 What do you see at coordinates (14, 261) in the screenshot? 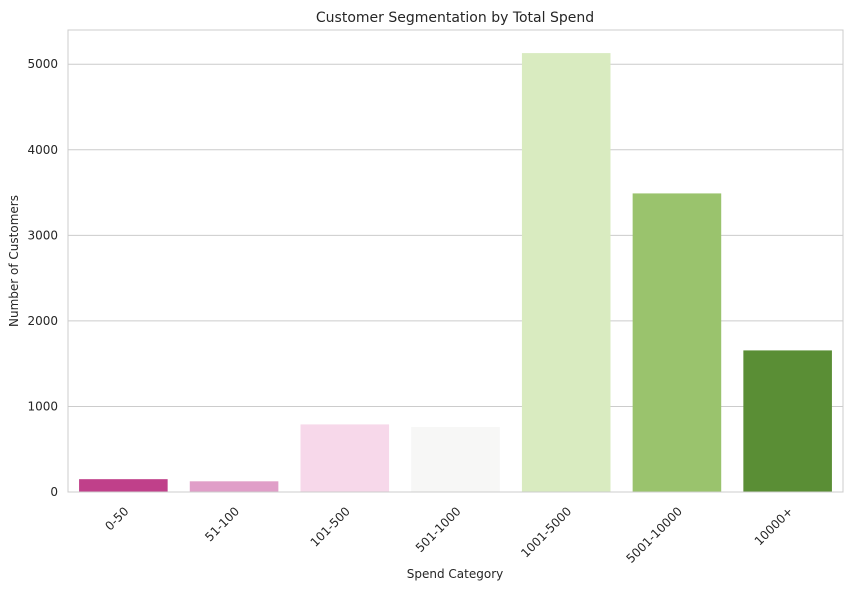
I see `y-axis-label: Number of Customers` at bounding box center [14, 261].